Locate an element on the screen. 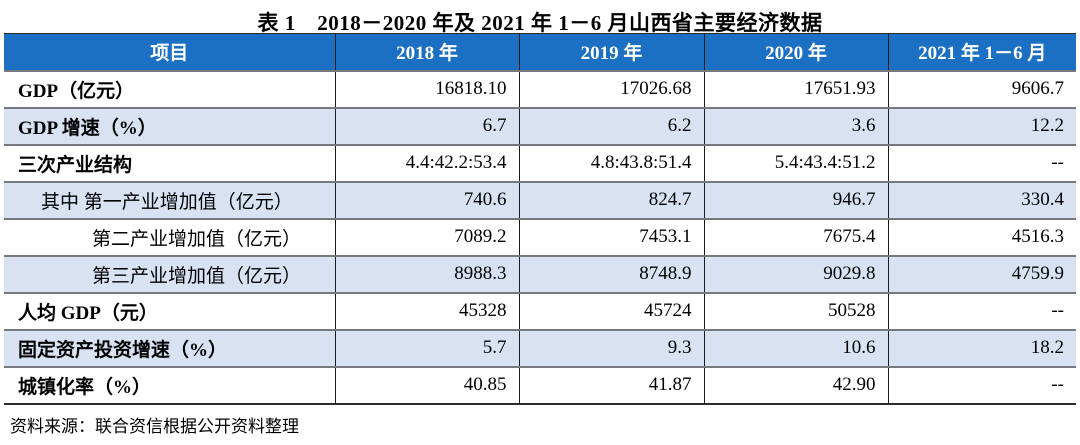 This screenshot has width=1080, height=445. header-row: 项目 2018 年 2019 年 2020 年 2021 年 1－6 月 is located at coordinates (540, 52).